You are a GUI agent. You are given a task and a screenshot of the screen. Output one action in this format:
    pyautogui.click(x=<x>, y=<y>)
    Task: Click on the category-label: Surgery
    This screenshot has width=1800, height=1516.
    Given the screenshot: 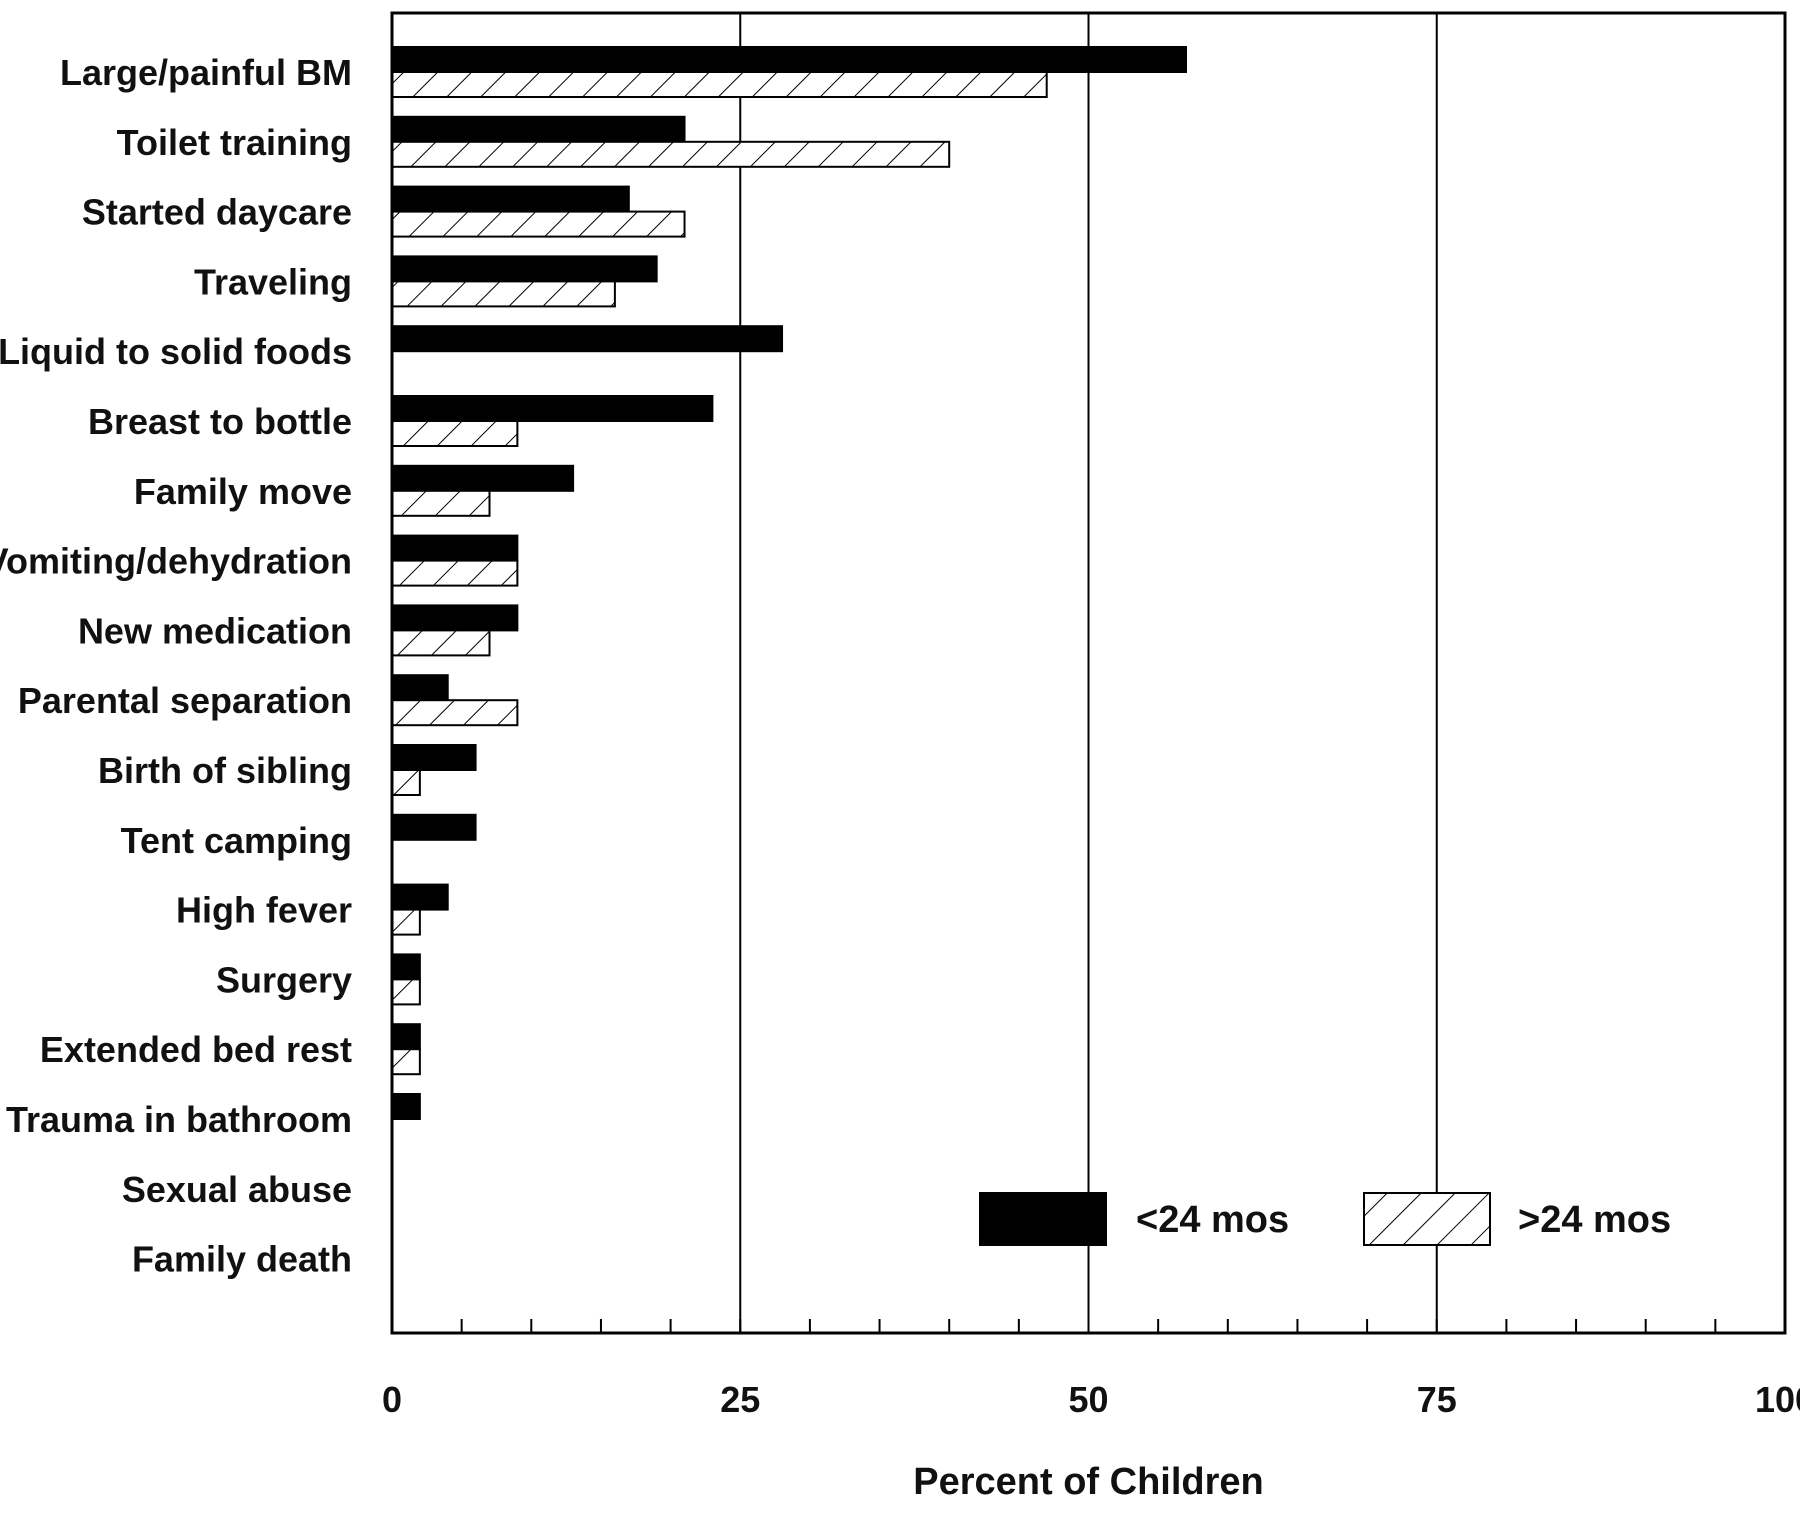 What is the action you would take?
    pyautogui.click(x=284, y=979)
    